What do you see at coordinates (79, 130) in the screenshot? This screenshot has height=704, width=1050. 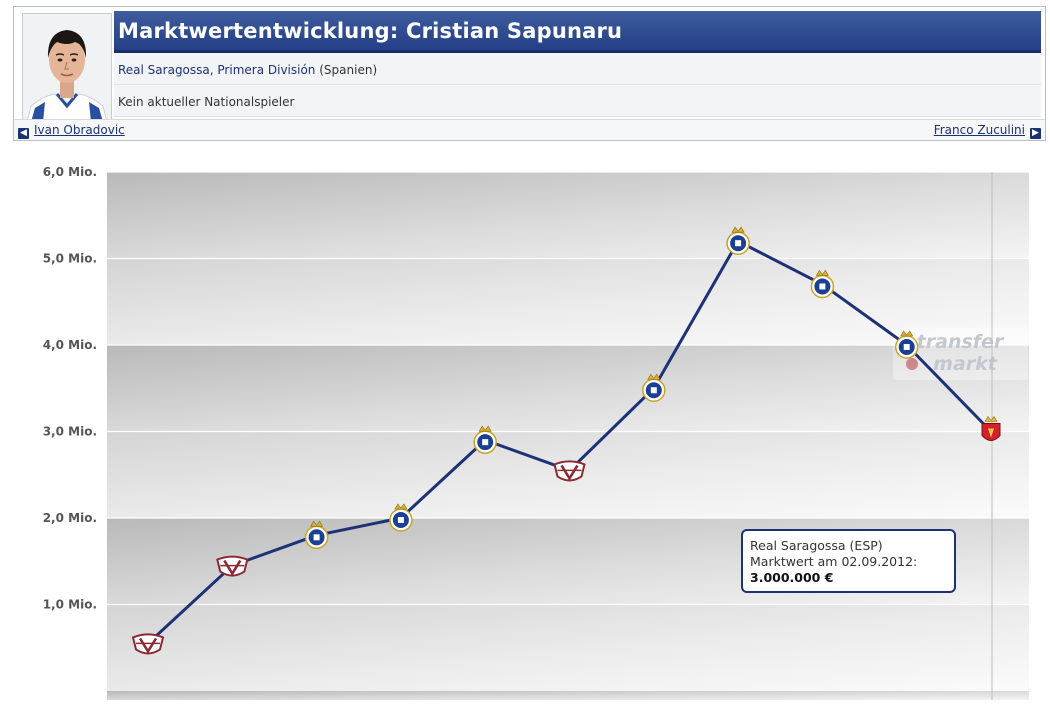 I see `prev-player-name: Ivan Obradovic` at bounding box center [79, 130].